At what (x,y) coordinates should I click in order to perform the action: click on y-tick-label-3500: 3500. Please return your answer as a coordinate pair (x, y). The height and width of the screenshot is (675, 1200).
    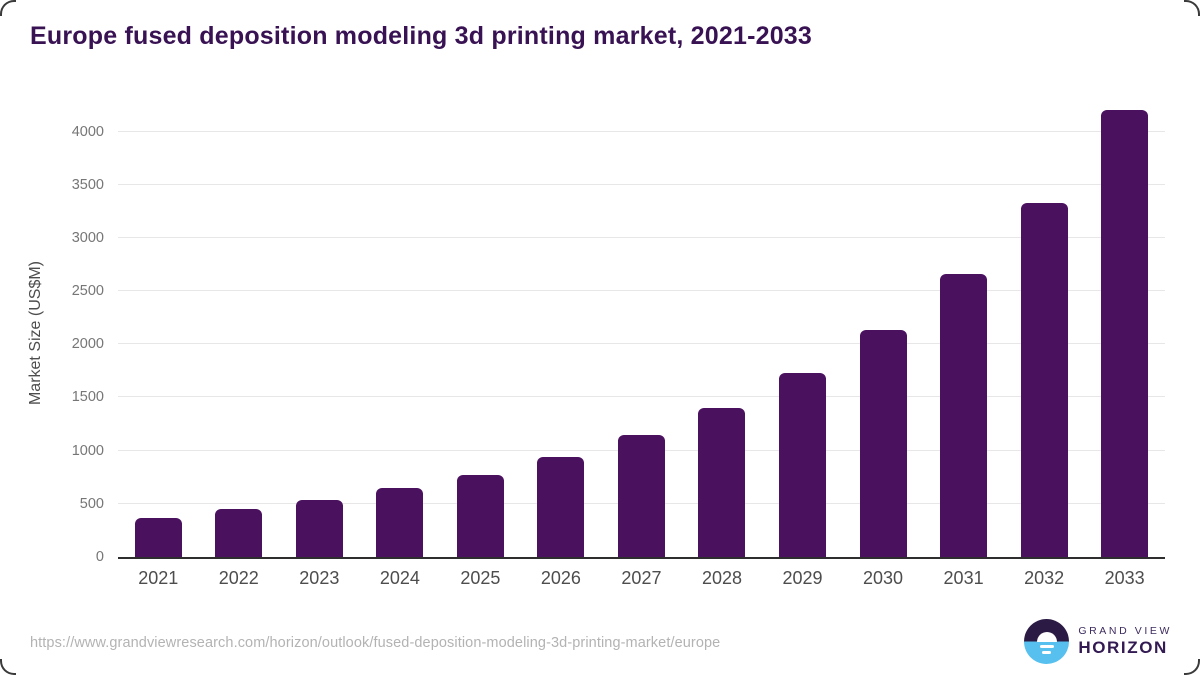
    Looking at the image, I should click on (87, 184).